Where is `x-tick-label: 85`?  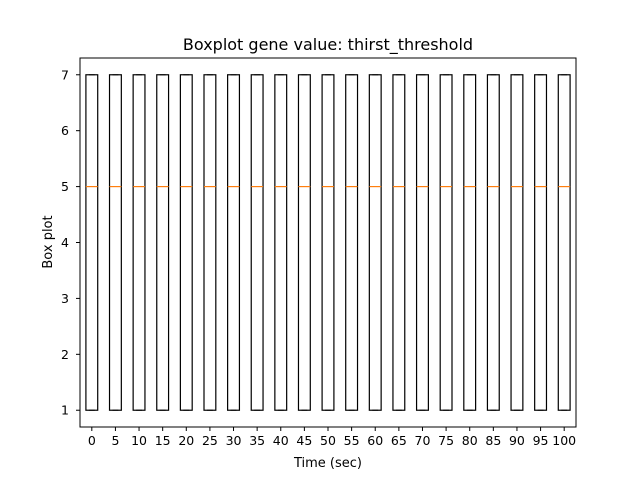 x-tick-label: 85 is located at coordinates (493, 440).